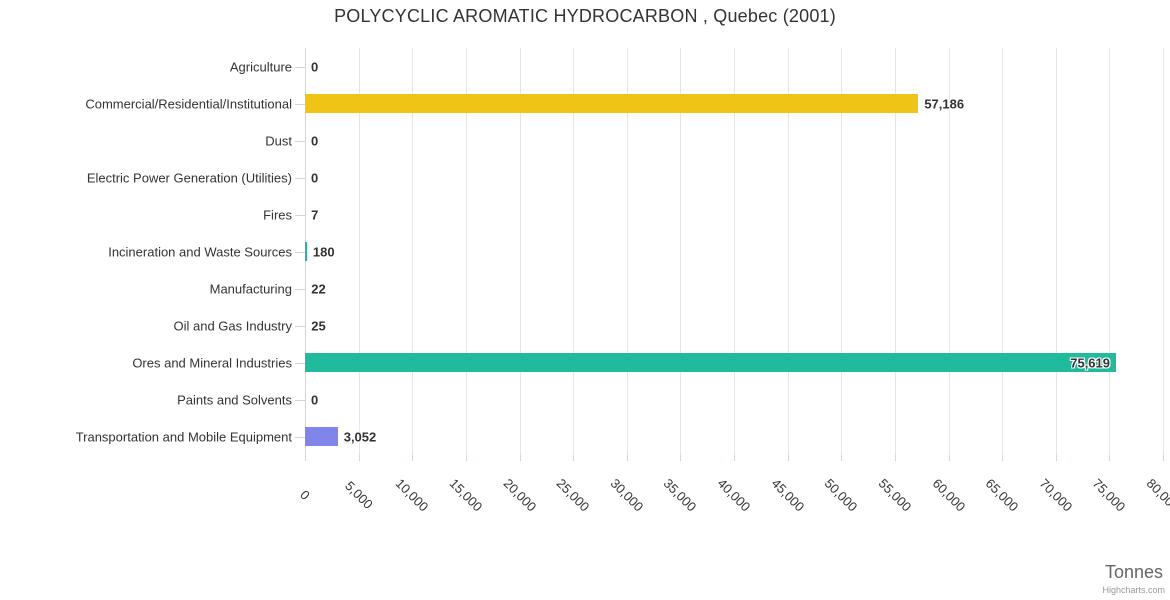 This screenshot has height=600, width=1170. Describe the element at coordinates (841, 495) in the screenshot. I see `value-axis-label: 50,000` at that location.